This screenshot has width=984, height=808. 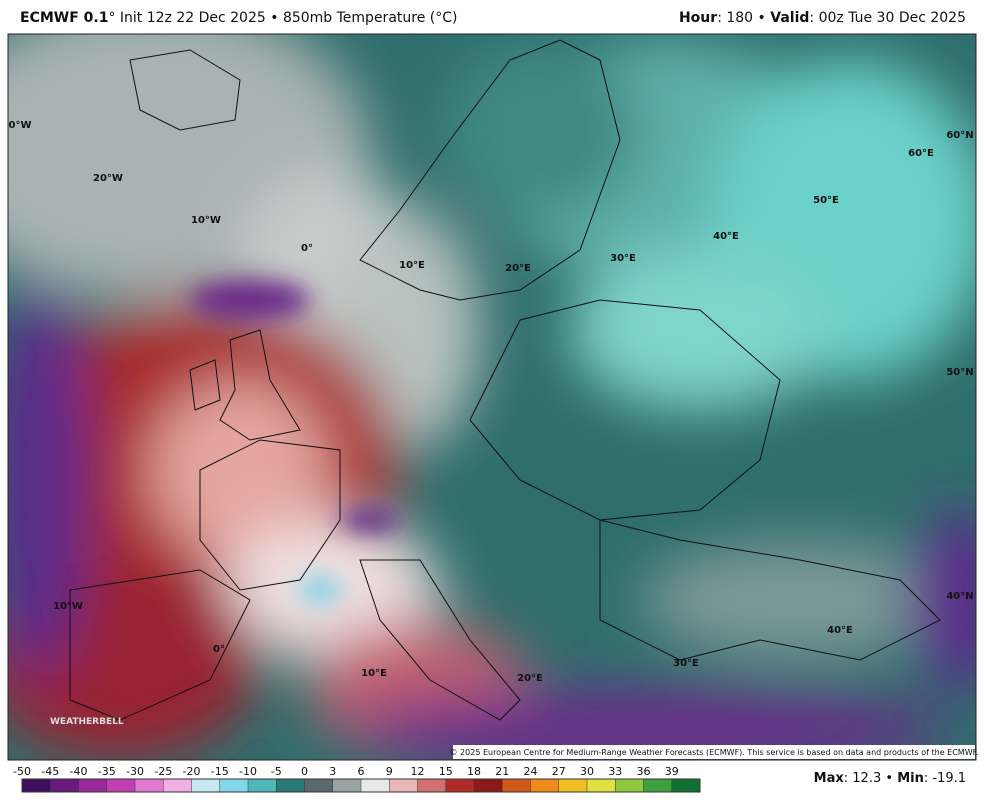 What do you see at coordinates (22, 771) in the screenshot?
I see `colorbar-tick-label: -50` at bounding box center [22, 771].